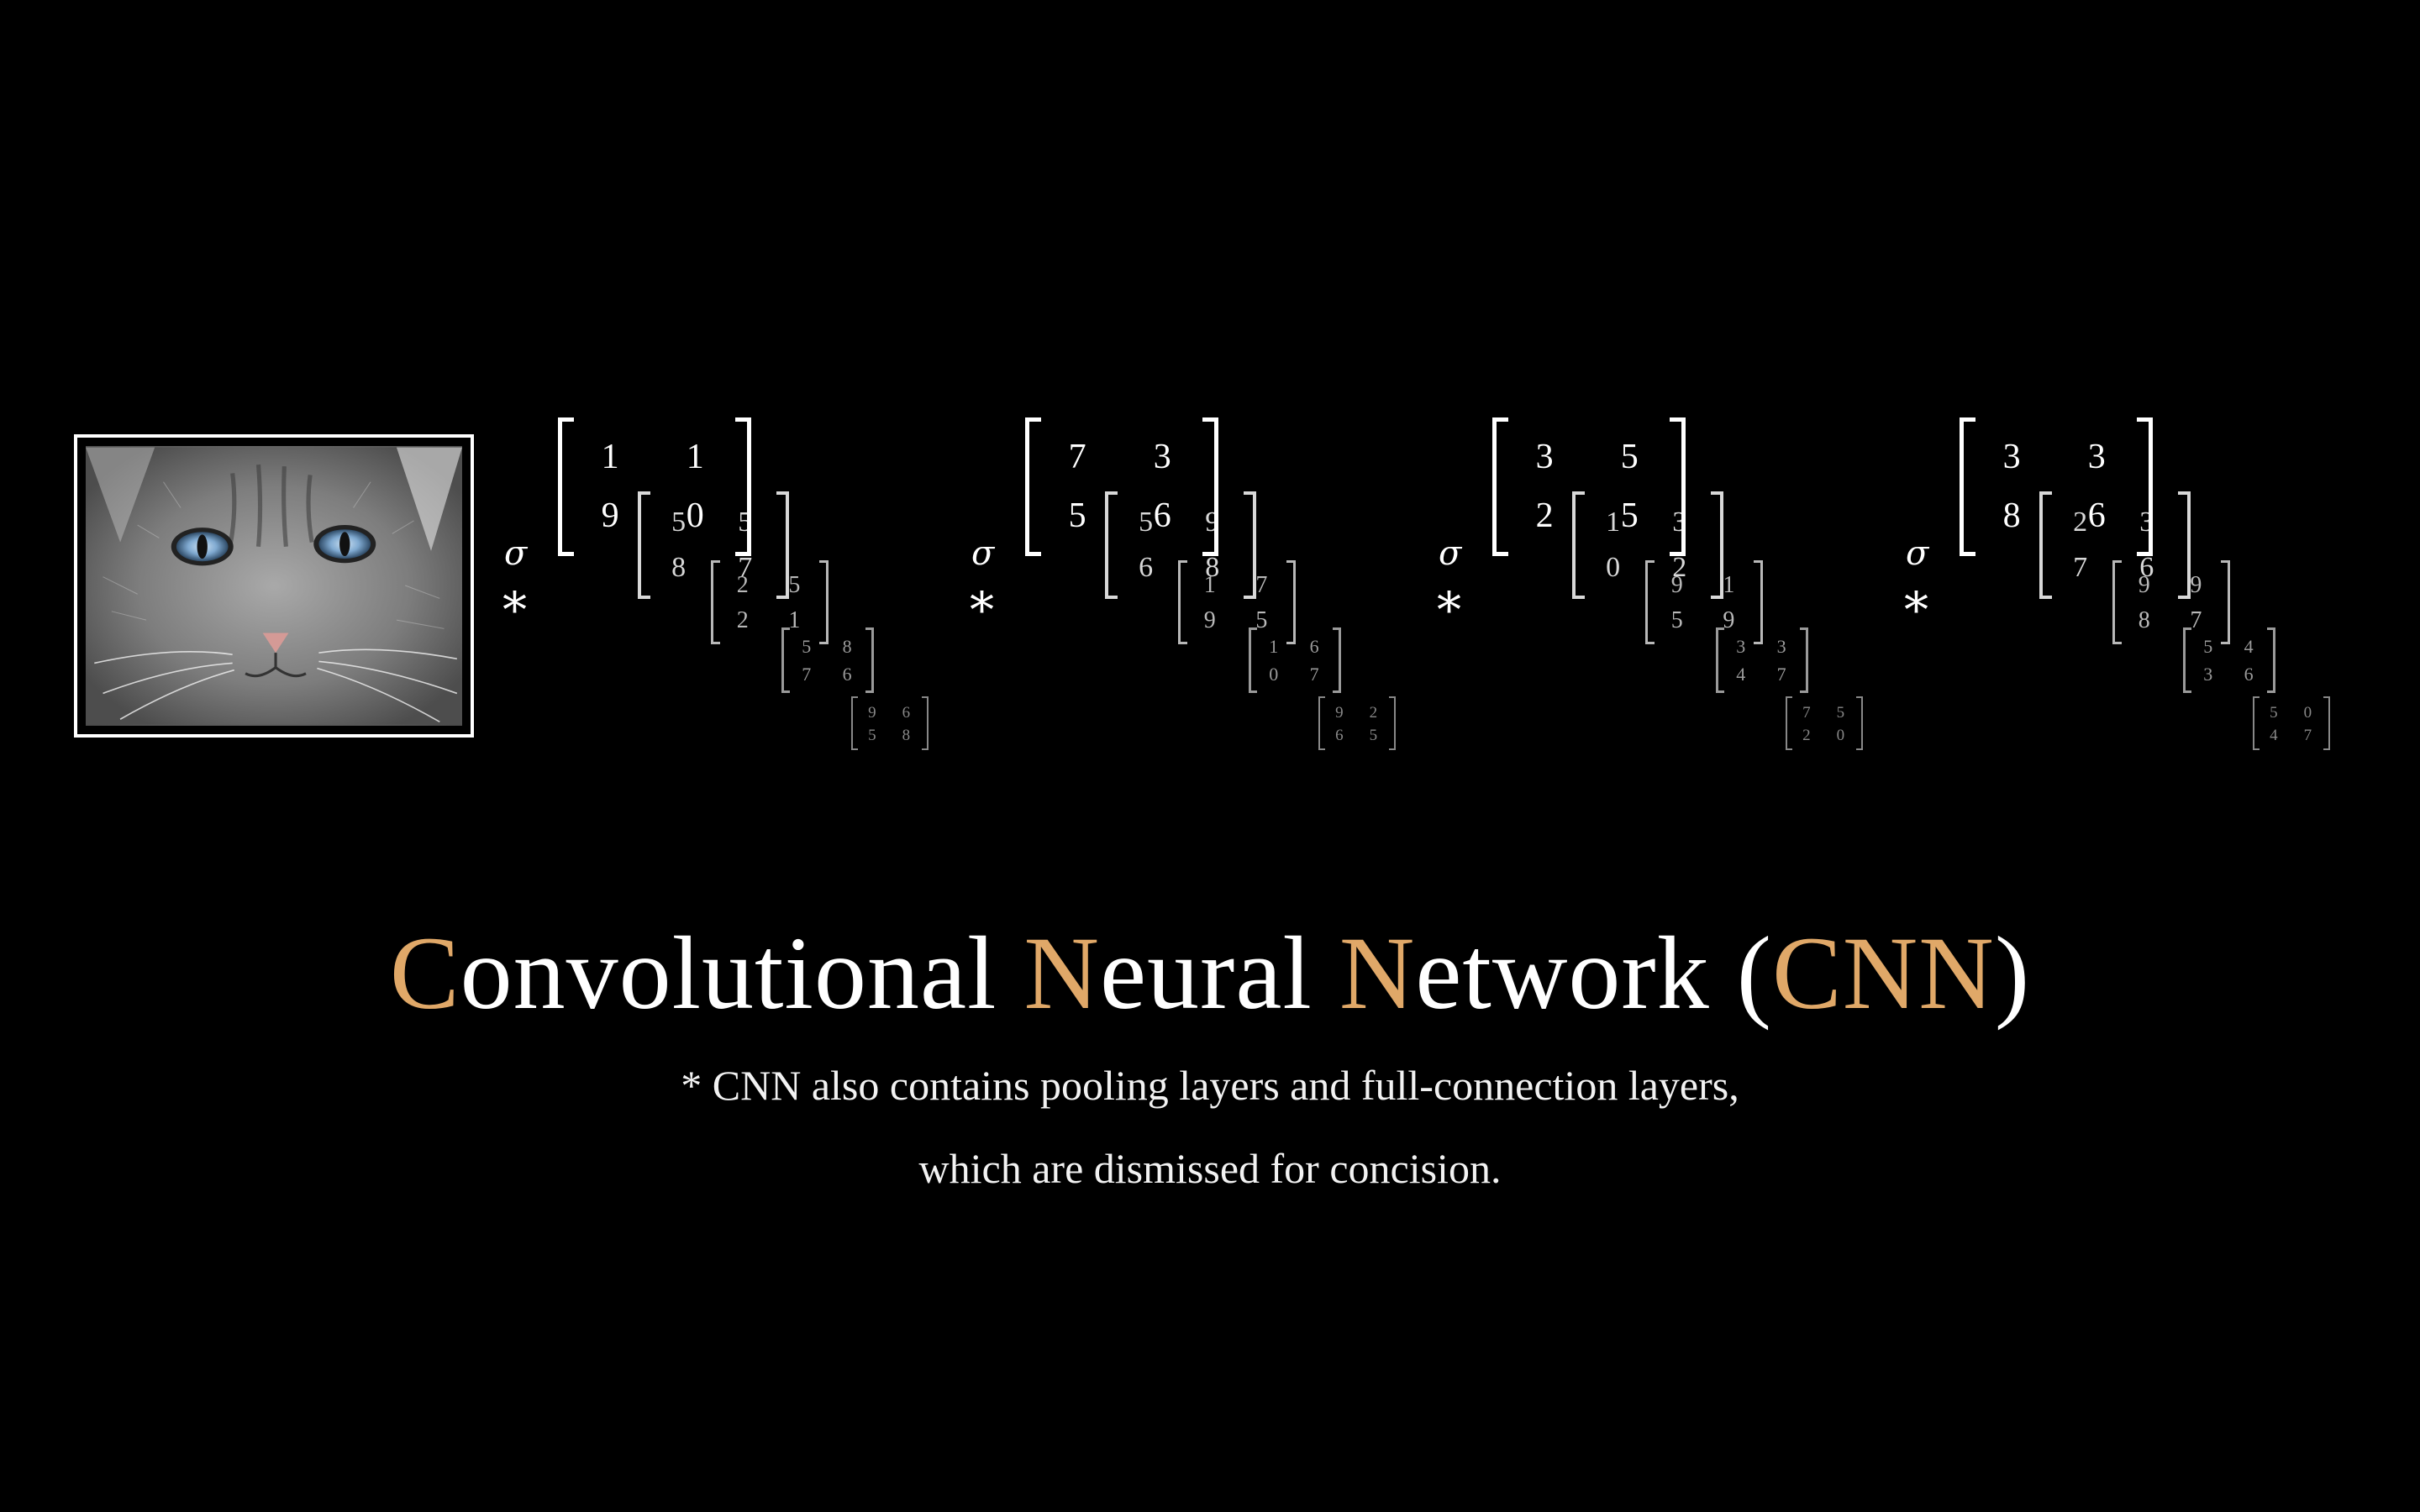  What do you see at coordinates (1883, 973) in the screenshot?
I see `title-part-7: CNN` at bounding box center [1883, 973].